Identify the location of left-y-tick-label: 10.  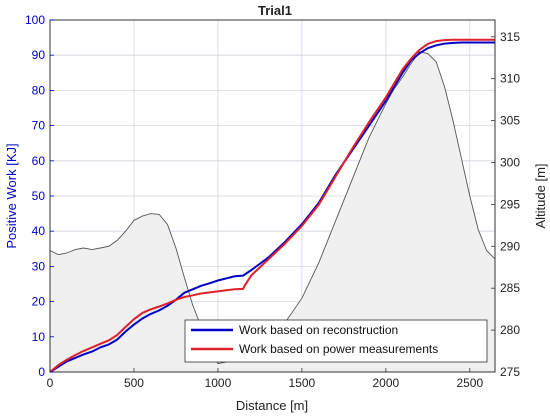
(39, 337).